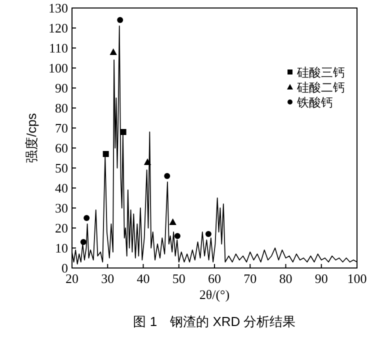 The width and height of the screenshot is (391, 348). Describe the element at coordinates (321, 278) in the screenshot. I see `x-tick-label: 90` at that location.